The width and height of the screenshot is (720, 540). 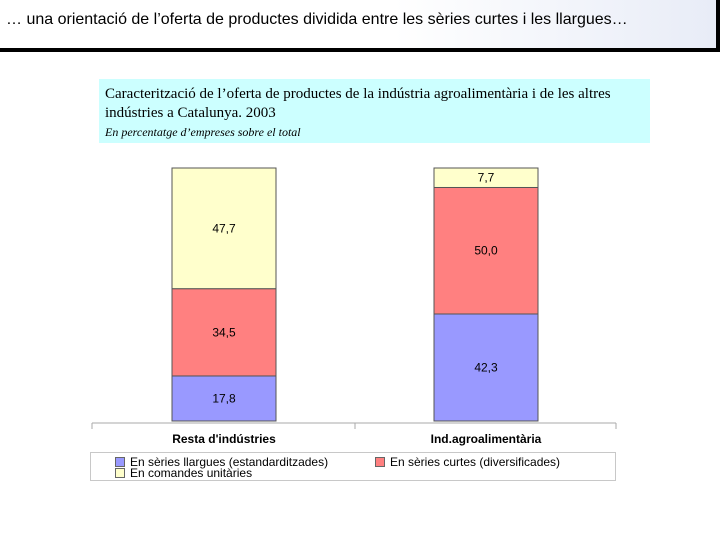 I want to click on data-label: 42,3, so click(x=486, y=367).